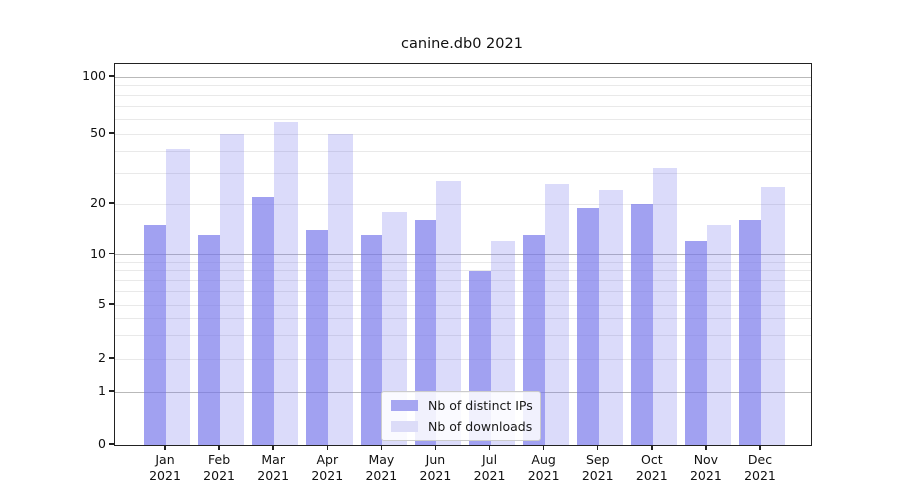 The height and width of the screenshot is (500, 900). I want to click on legend-label-distinct-ips: Nb of distinct IPs, so click(480, 405).